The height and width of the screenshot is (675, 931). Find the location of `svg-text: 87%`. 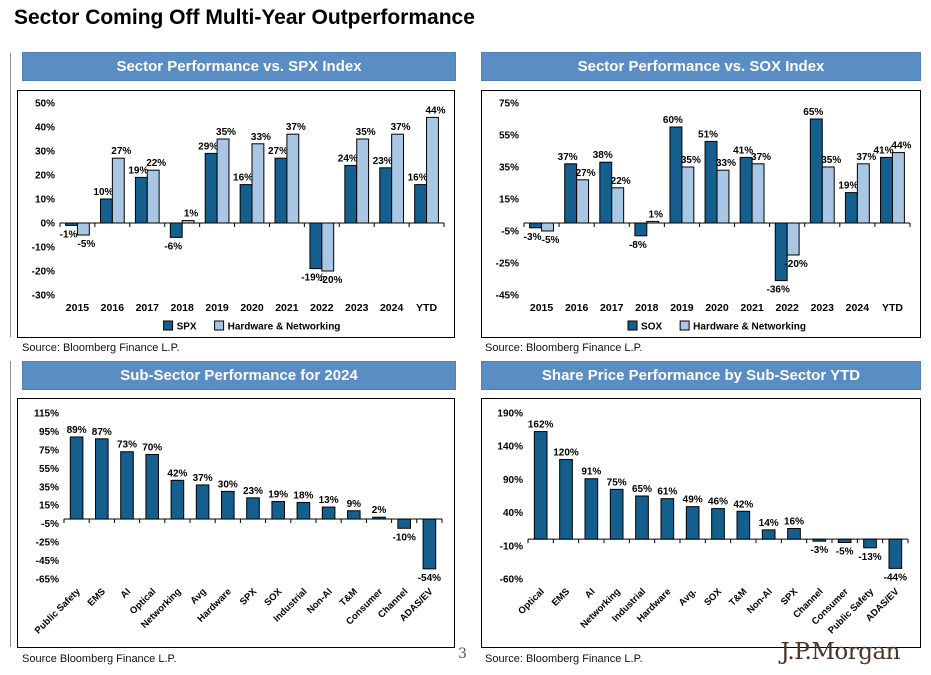

svg-text: 87% is located at coordinates (102, 432).